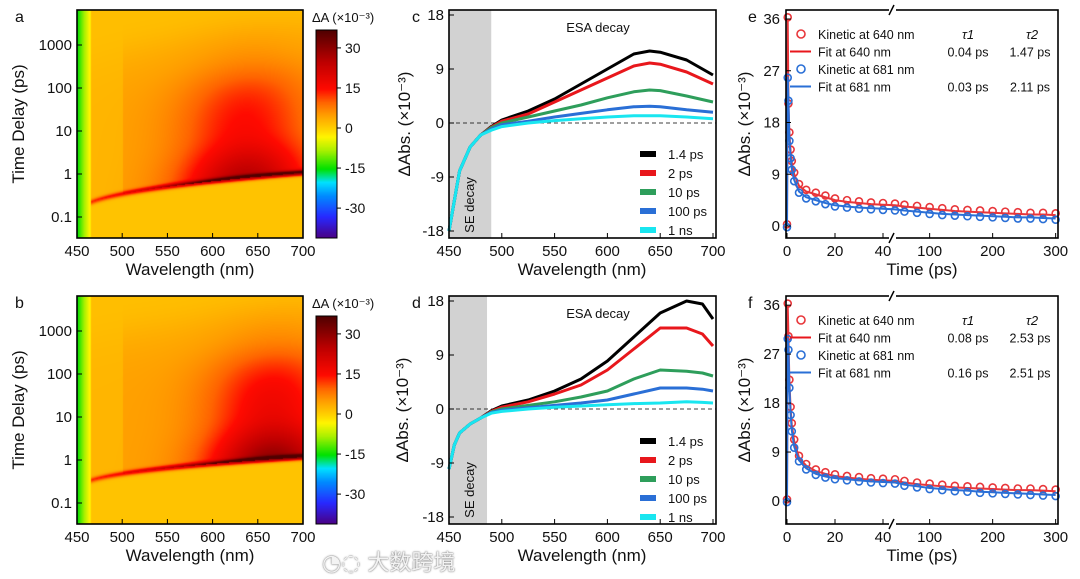  I want to click on tau1-value: 0.08 ps, so click(967, 339).